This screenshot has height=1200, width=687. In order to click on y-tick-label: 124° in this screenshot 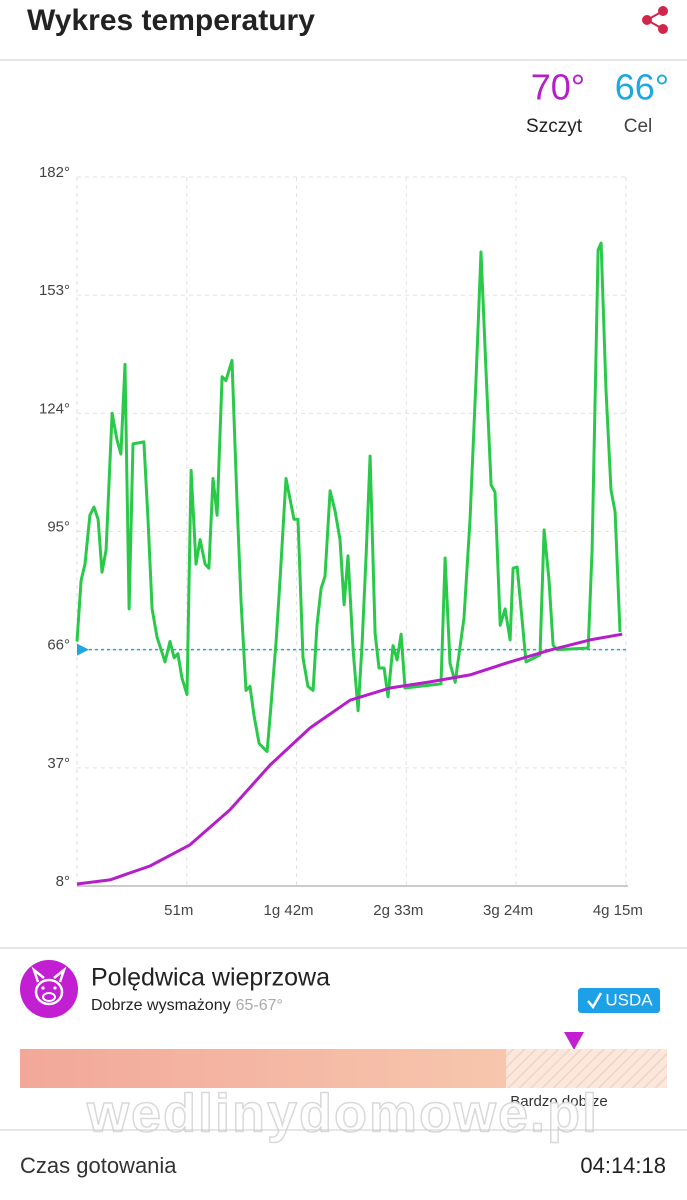, I will do `click(54, 408)`.